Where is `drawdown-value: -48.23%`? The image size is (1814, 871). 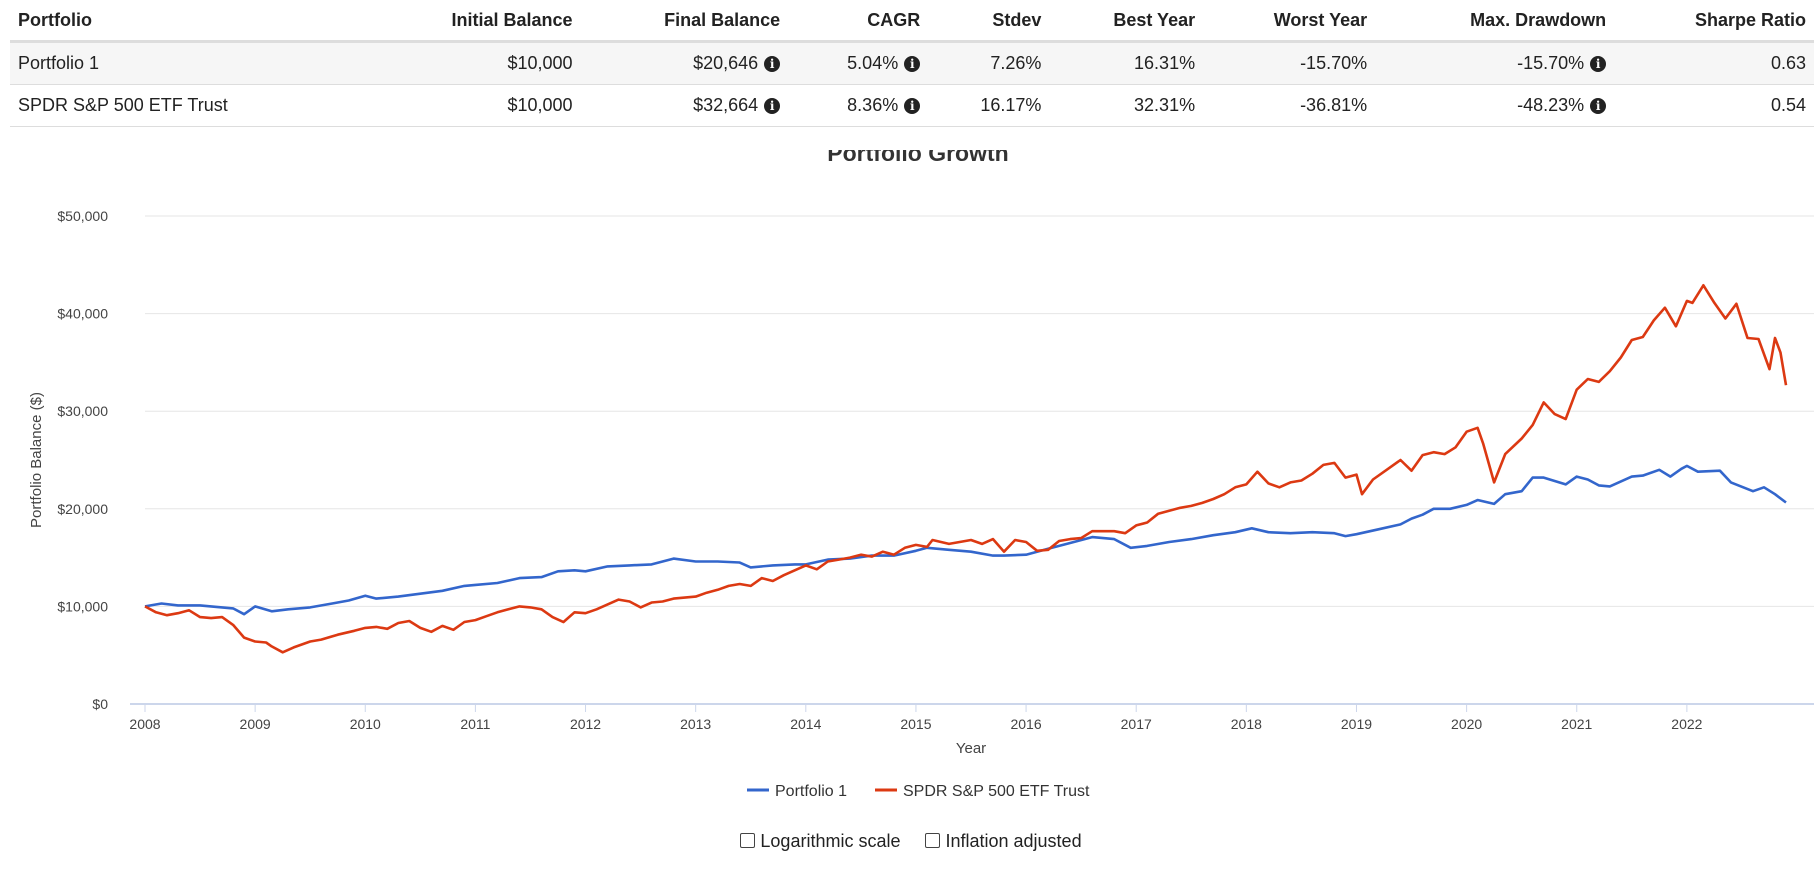 drawdown-value: -48.23% is located at coordinates (1551, 105).